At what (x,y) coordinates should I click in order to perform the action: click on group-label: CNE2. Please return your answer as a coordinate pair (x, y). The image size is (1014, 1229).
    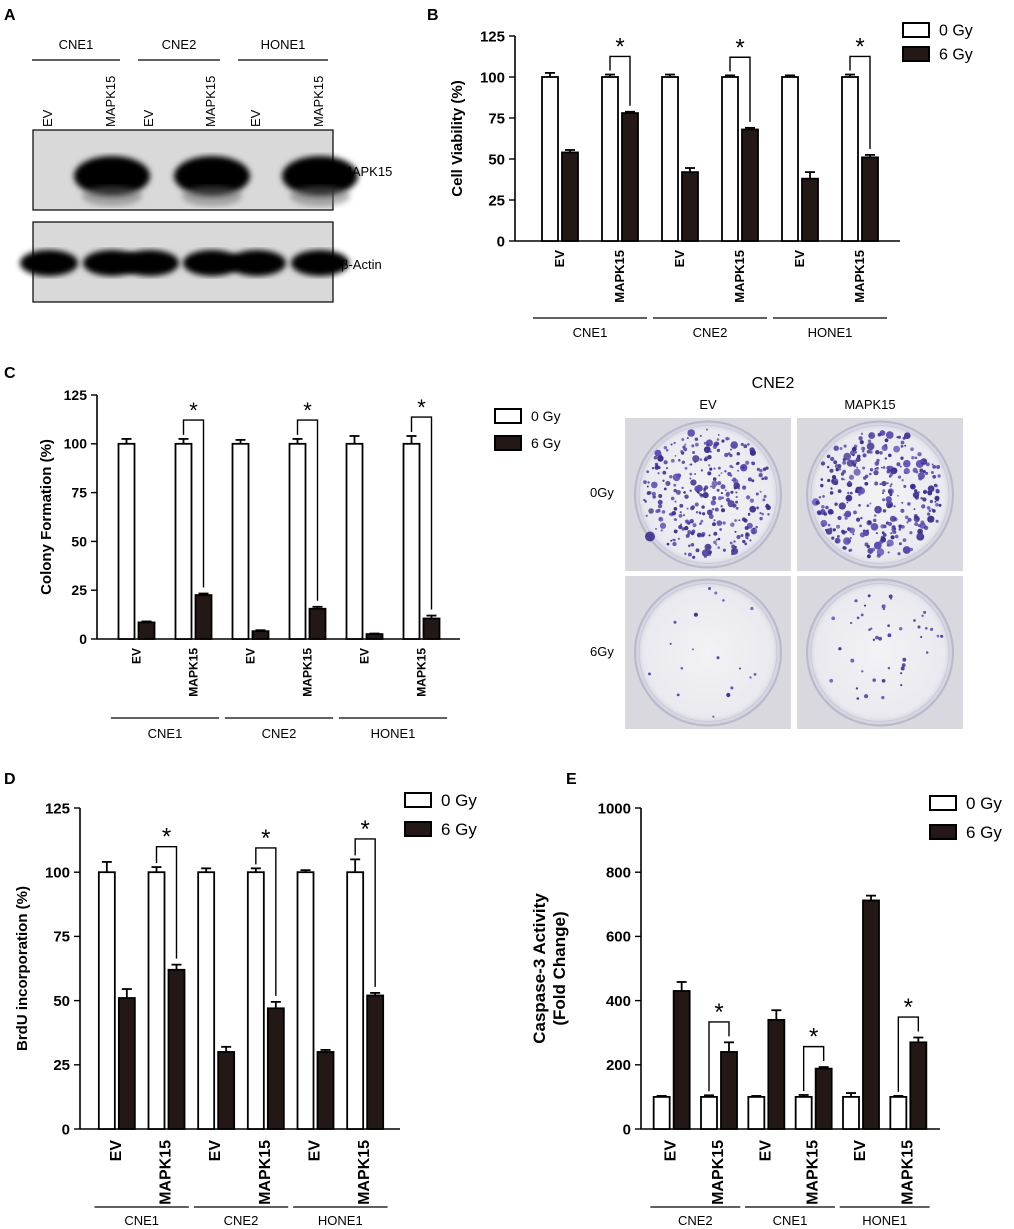
    Looking at the image, I should click on (710, 332).